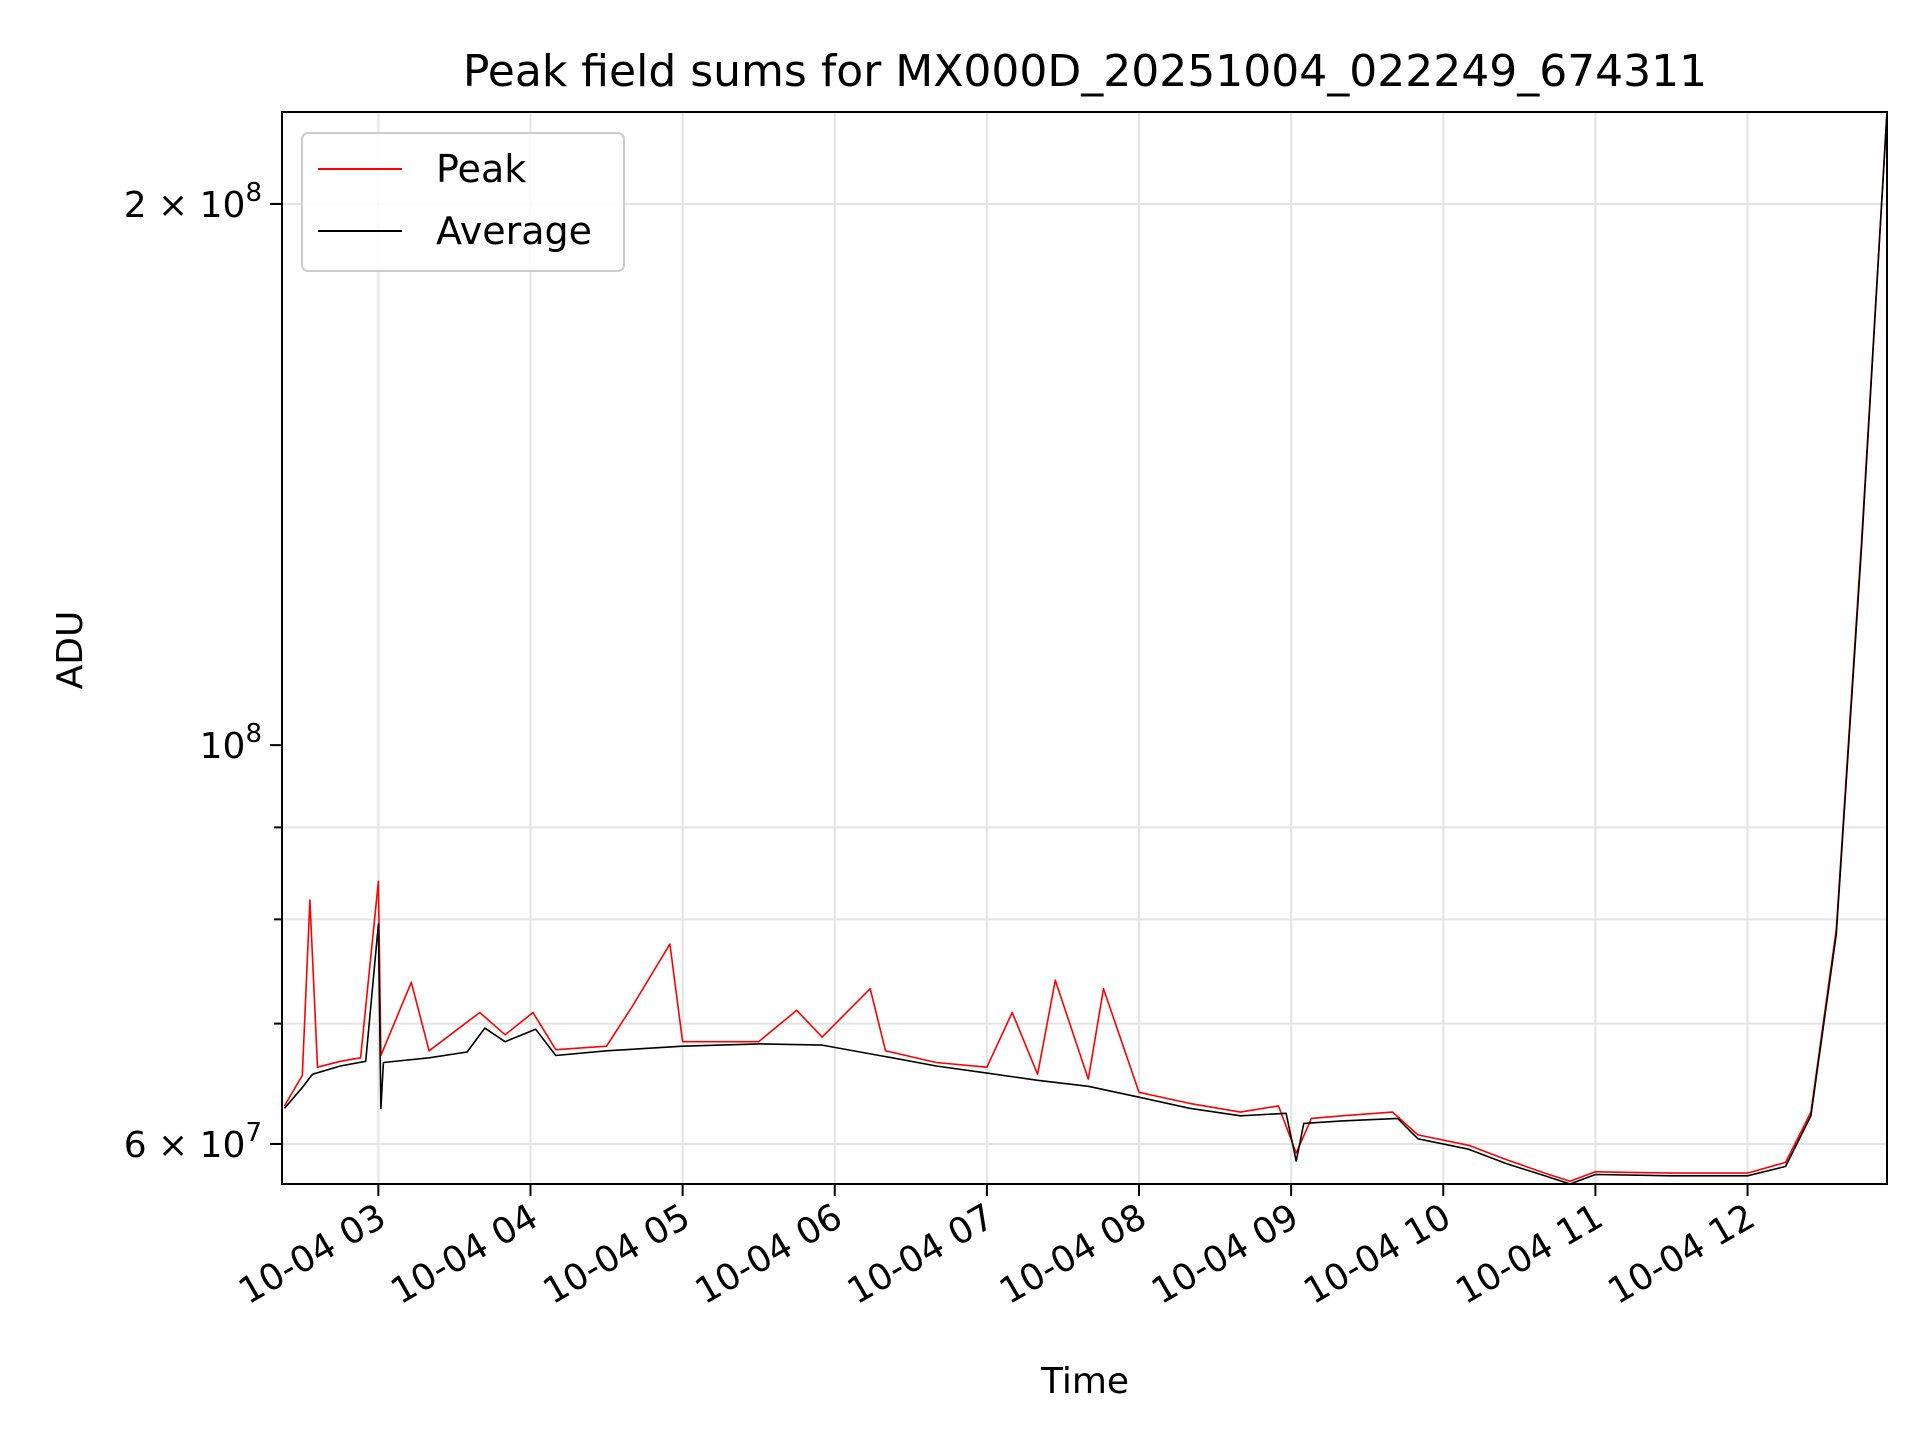  Describe the element at coordinates (1084, 1381) in the screenshot. I see `x-axis-label: Time` at that location.